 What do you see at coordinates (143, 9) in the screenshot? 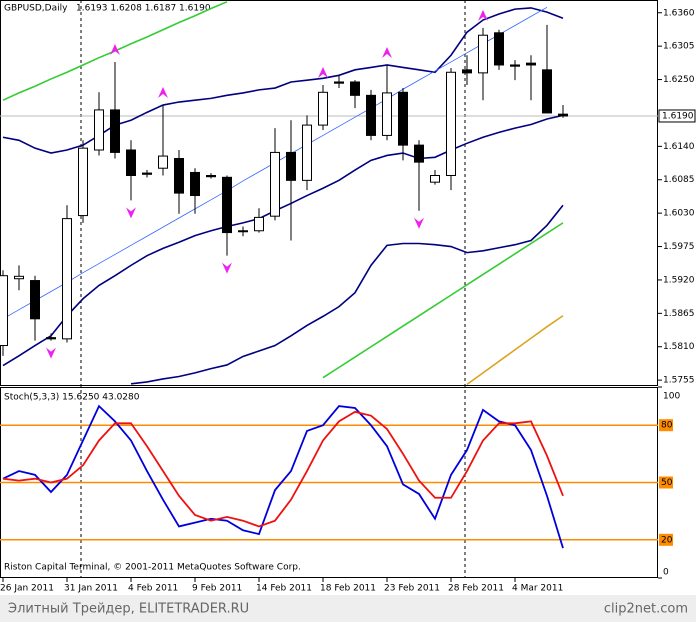
I see `ohlc-header: 1.6193 1.6208 1.6187 1.6190` at bounding box center [143, 9].